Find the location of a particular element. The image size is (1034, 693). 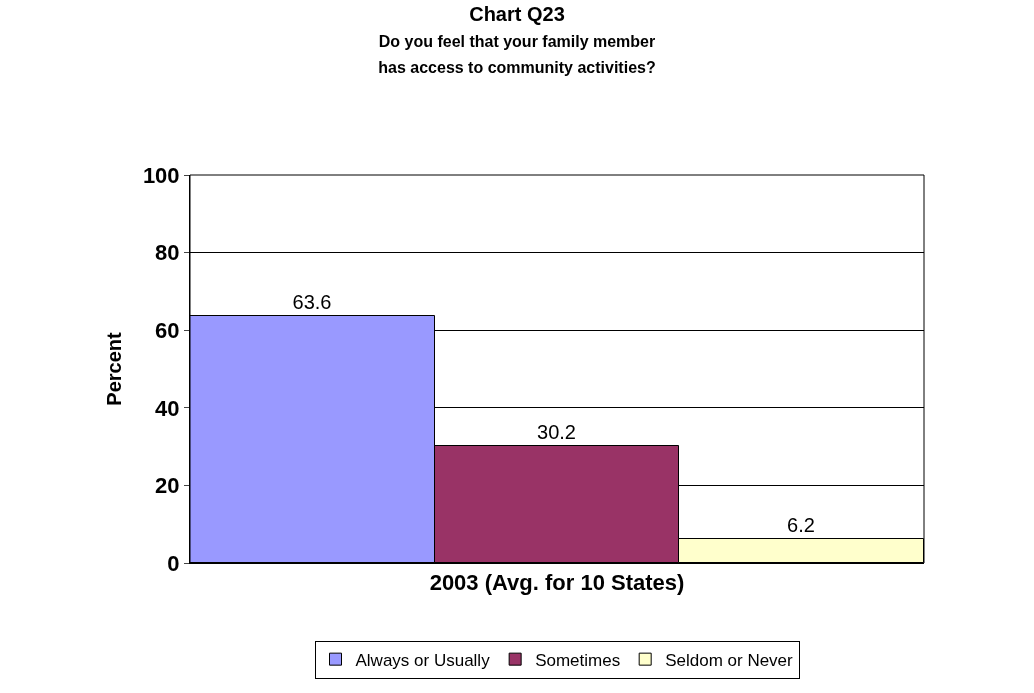

y-tick-label: 100 is located at coordinates (161, 175).